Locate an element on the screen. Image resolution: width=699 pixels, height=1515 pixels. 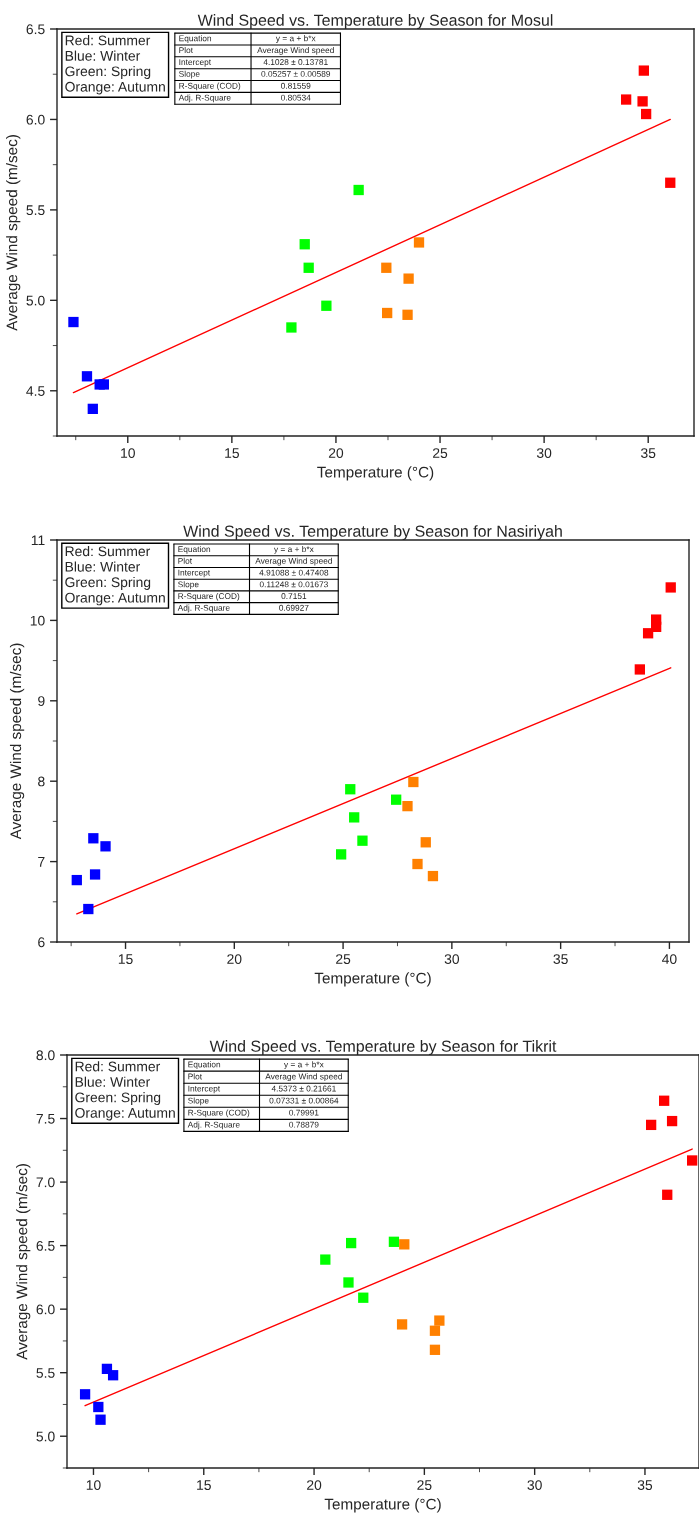
y-tick-label: 9 is located at coordinates (41, 701).